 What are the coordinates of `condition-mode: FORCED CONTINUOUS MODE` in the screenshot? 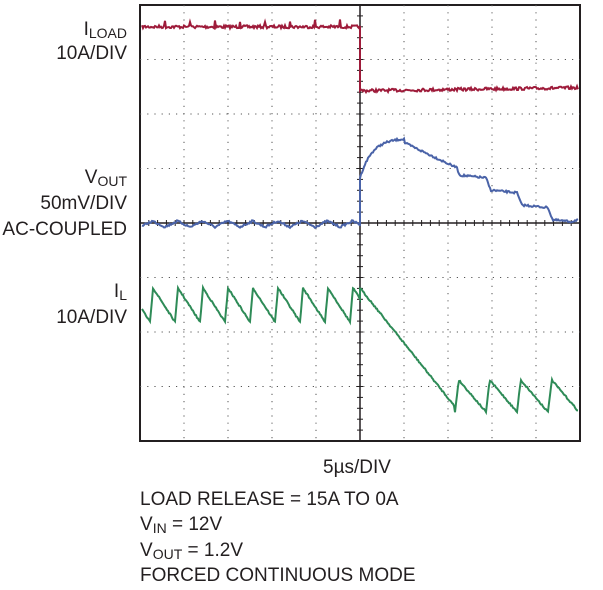 It's located at (278, 575).